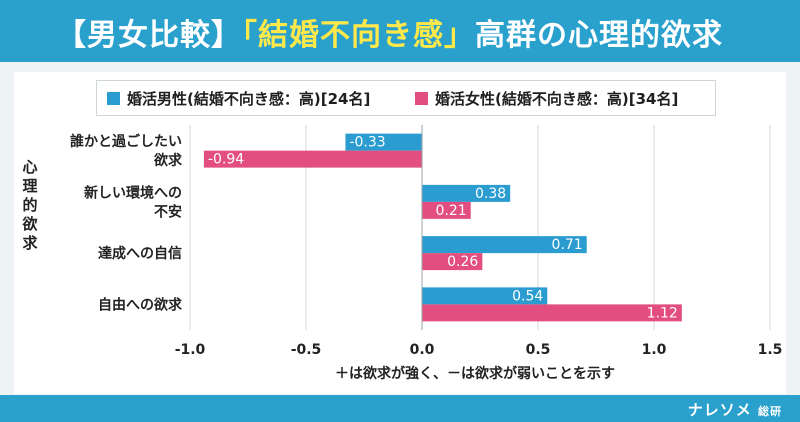 The height and width of the screenshot is (422, 800). Describe the element at coordinates (475, 373) in the screenshot. I see `x-axis-title: ＋は欲求が強く、－は欲求が弱いことを示す` at that location.